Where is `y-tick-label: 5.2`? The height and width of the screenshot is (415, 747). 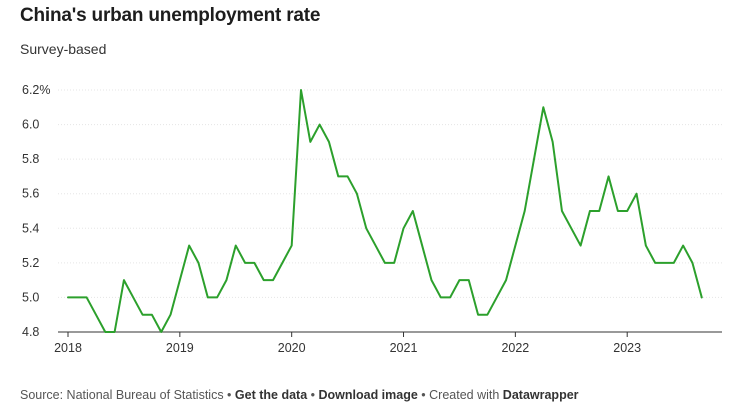 y-tick-label: 5.2 is located at coordinates (30, 263).